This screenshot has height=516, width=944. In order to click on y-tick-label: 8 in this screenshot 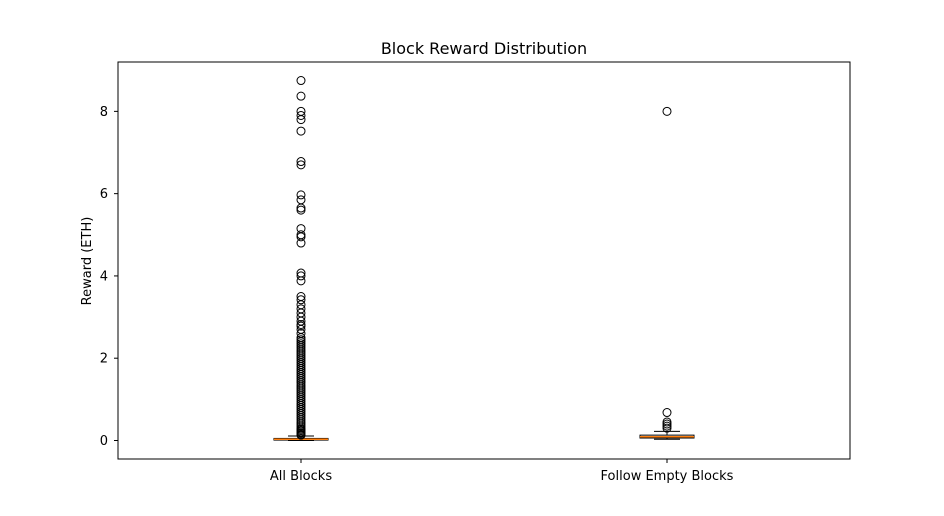, I will do `click(104, 112)`.